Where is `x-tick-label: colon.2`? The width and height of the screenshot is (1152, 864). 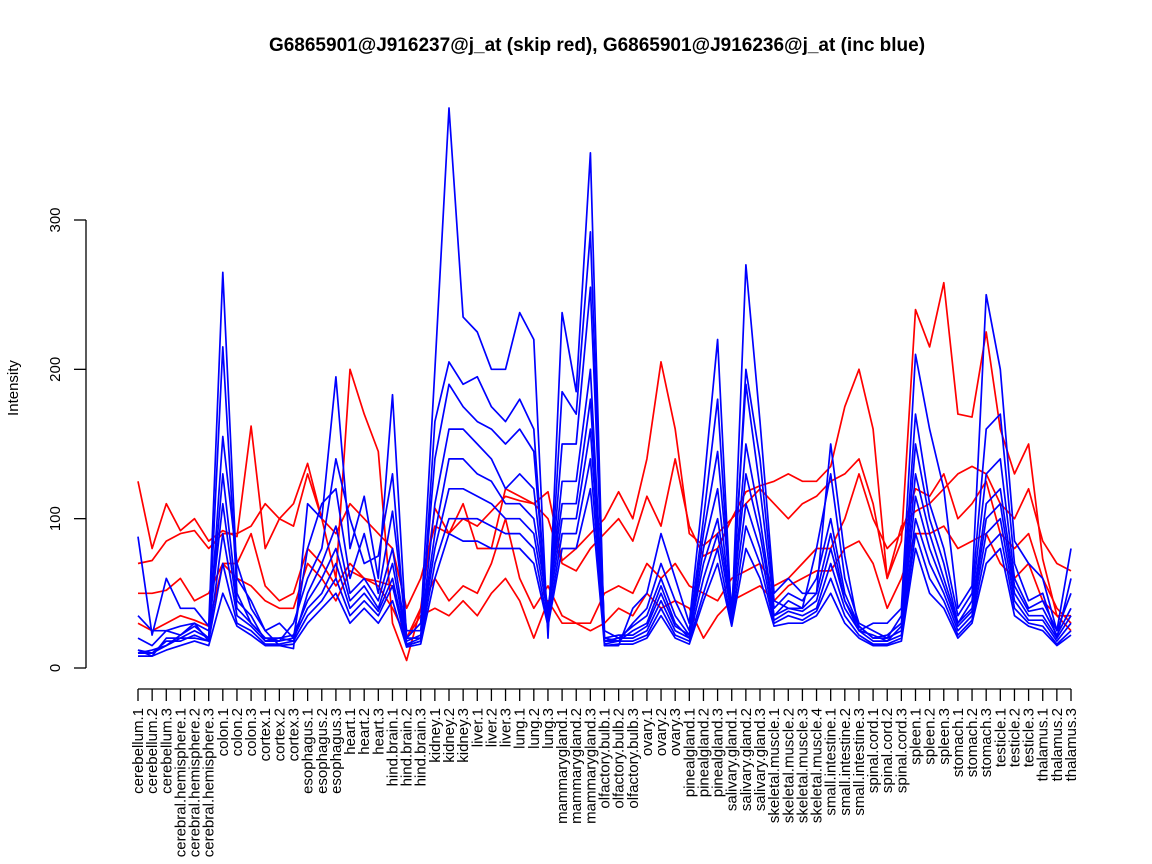 x-tick-label: colon.2 is located at coordinates (237, 732).